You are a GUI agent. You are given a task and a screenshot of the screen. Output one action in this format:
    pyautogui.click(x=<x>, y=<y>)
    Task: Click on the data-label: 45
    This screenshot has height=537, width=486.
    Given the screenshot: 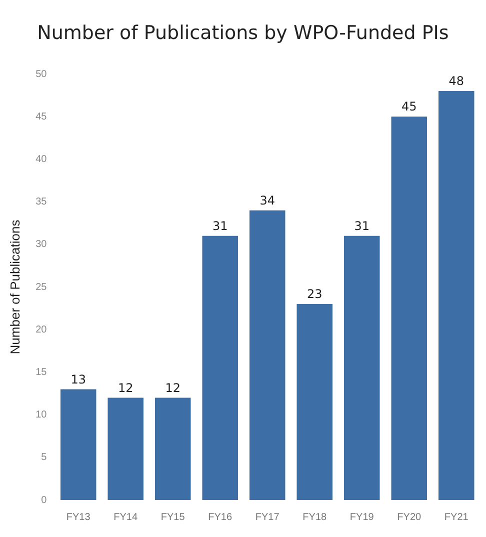 What is the action you would take?
    pyautogui.click(x=409, y=107)
    